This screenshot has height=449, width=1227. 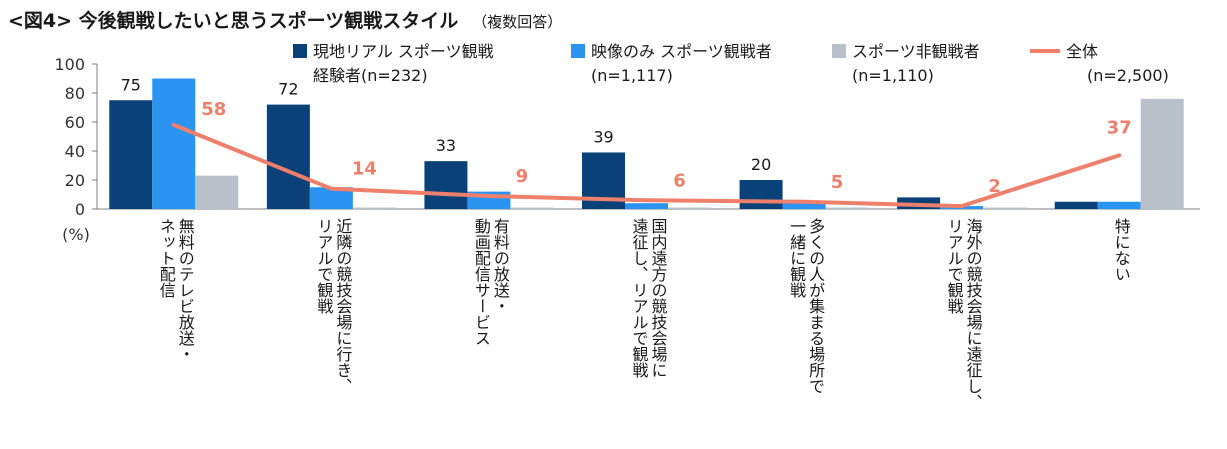 What do you see at coordinates (1119, 127) in the screenshot?
I see `total-data-label: 37` at bounding box center [1119, 127].